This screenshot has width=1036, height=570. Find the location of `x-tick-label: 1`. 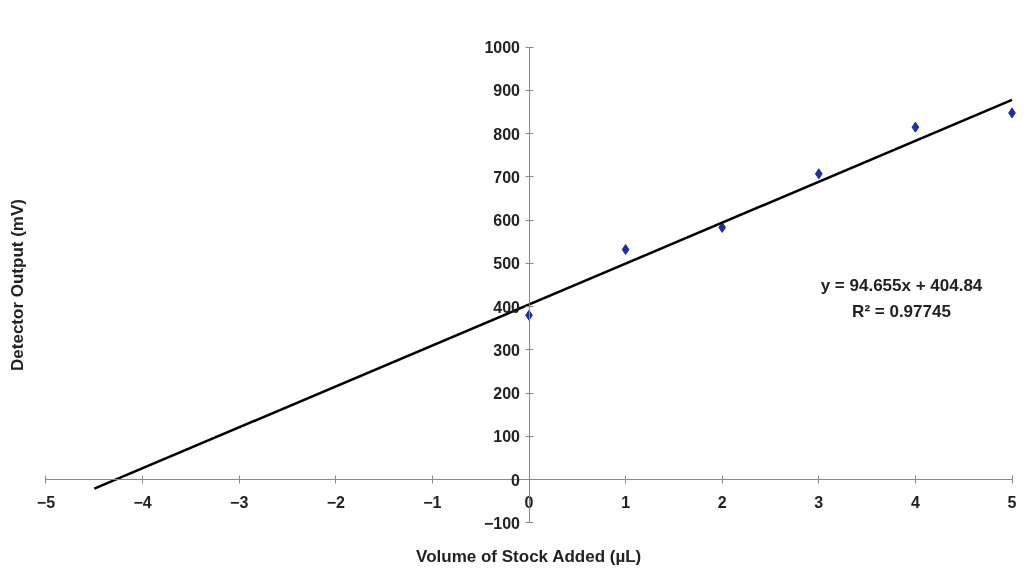

x-tick-label: 1 is located at coordinates (626, 502).